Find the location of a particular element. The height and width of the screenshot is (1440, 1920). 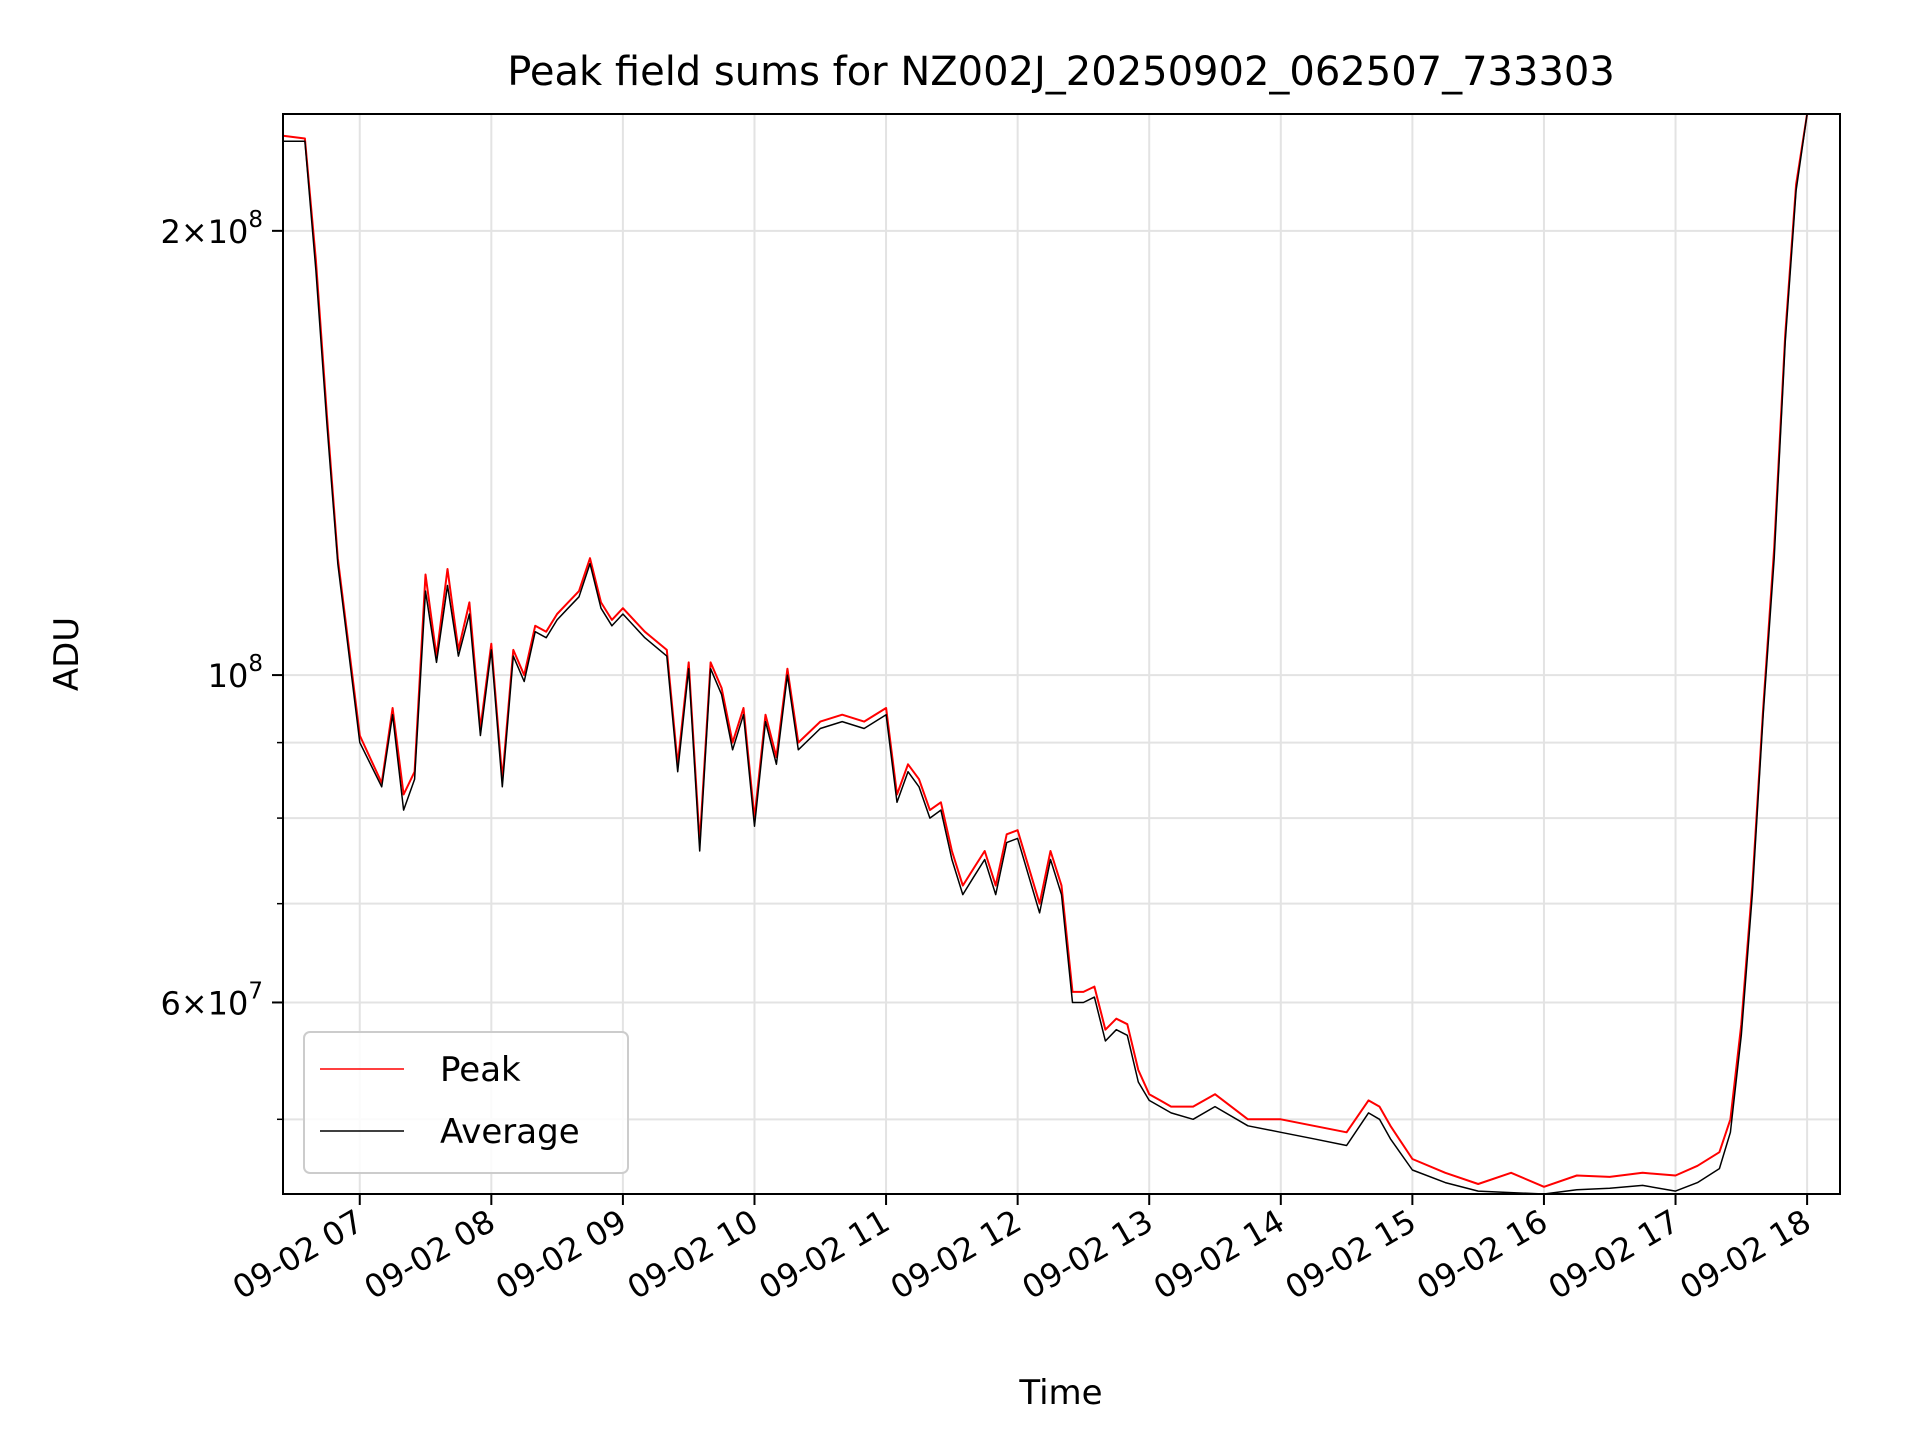

y-tick-label: 6×107 is located at coordinates (211, 1000).